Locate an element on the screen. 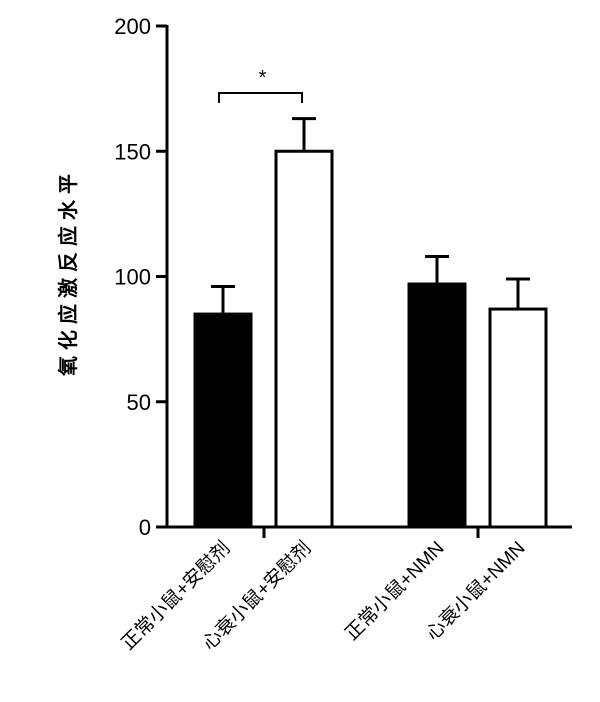 This screenshot has height=702, width=600. error-bars is located at coordinates (370, 216).